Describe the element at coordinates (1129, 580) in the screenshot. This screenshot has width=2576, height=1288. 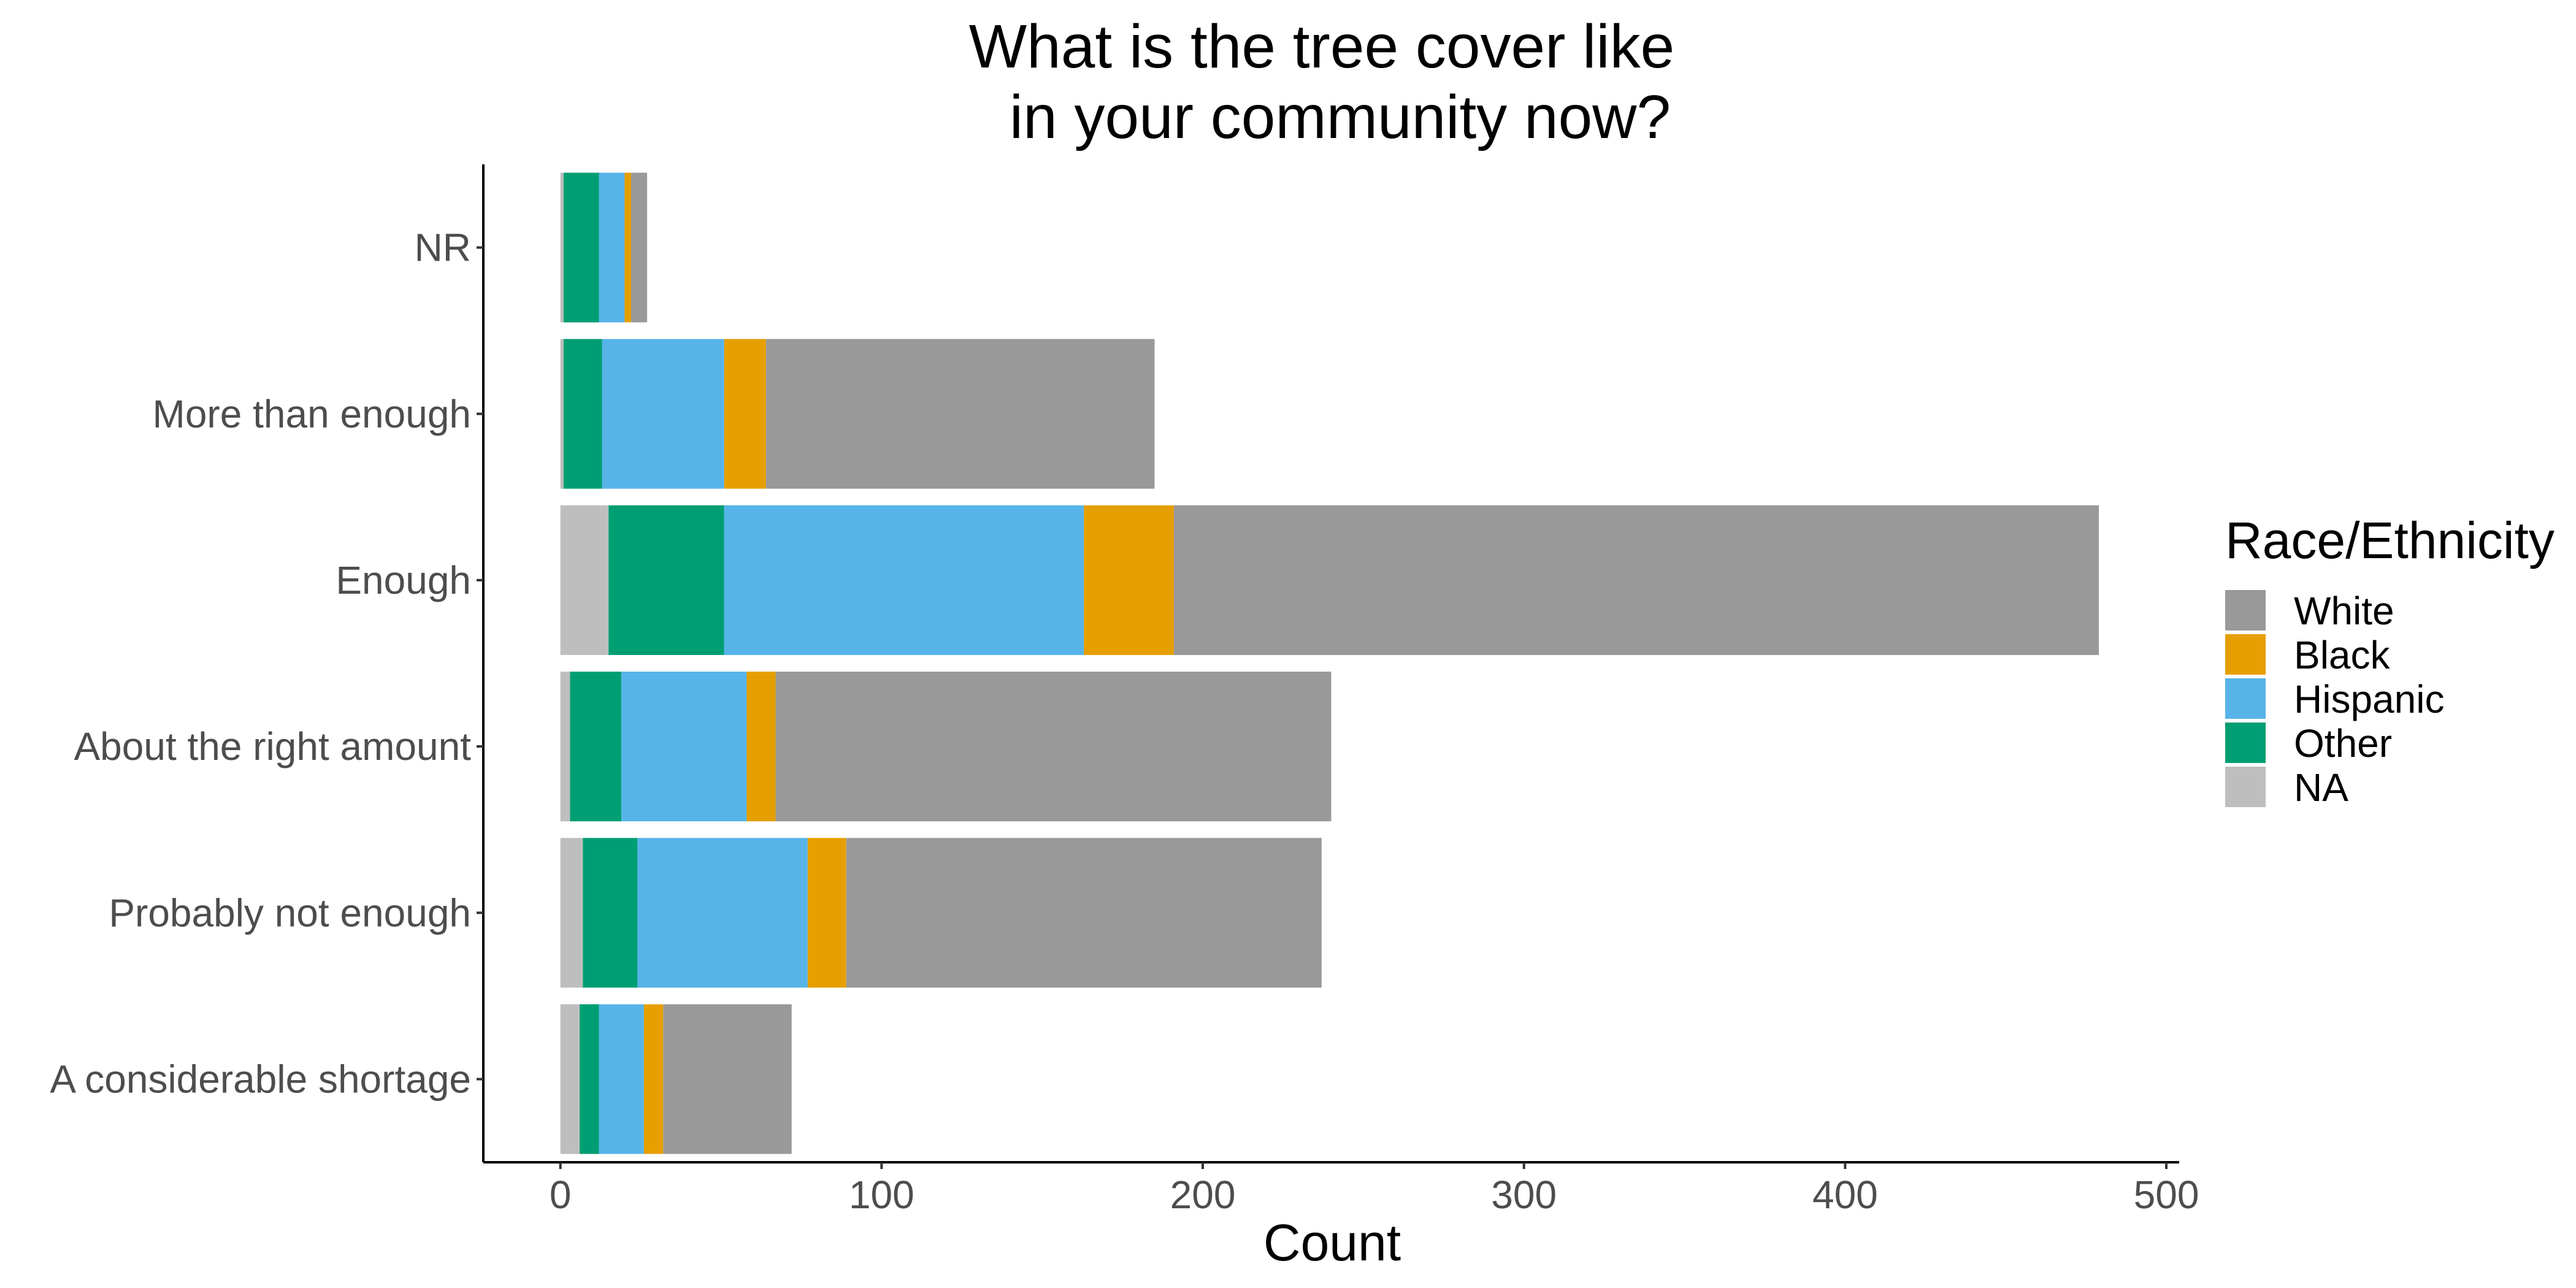
I see `bar-enough-black` at that location.